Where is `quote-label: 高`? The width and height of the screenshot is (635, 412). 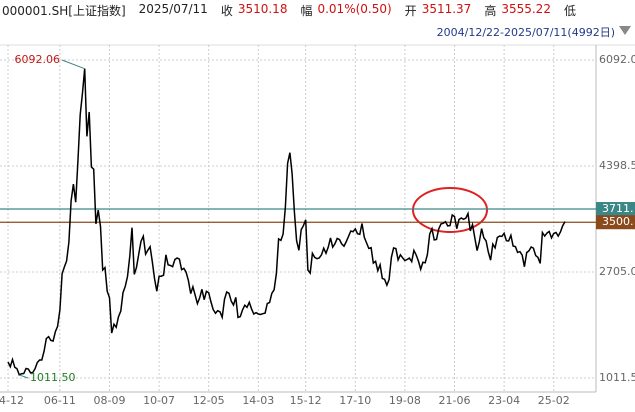
quote-label: 高 is located at coordinates (490, 11).